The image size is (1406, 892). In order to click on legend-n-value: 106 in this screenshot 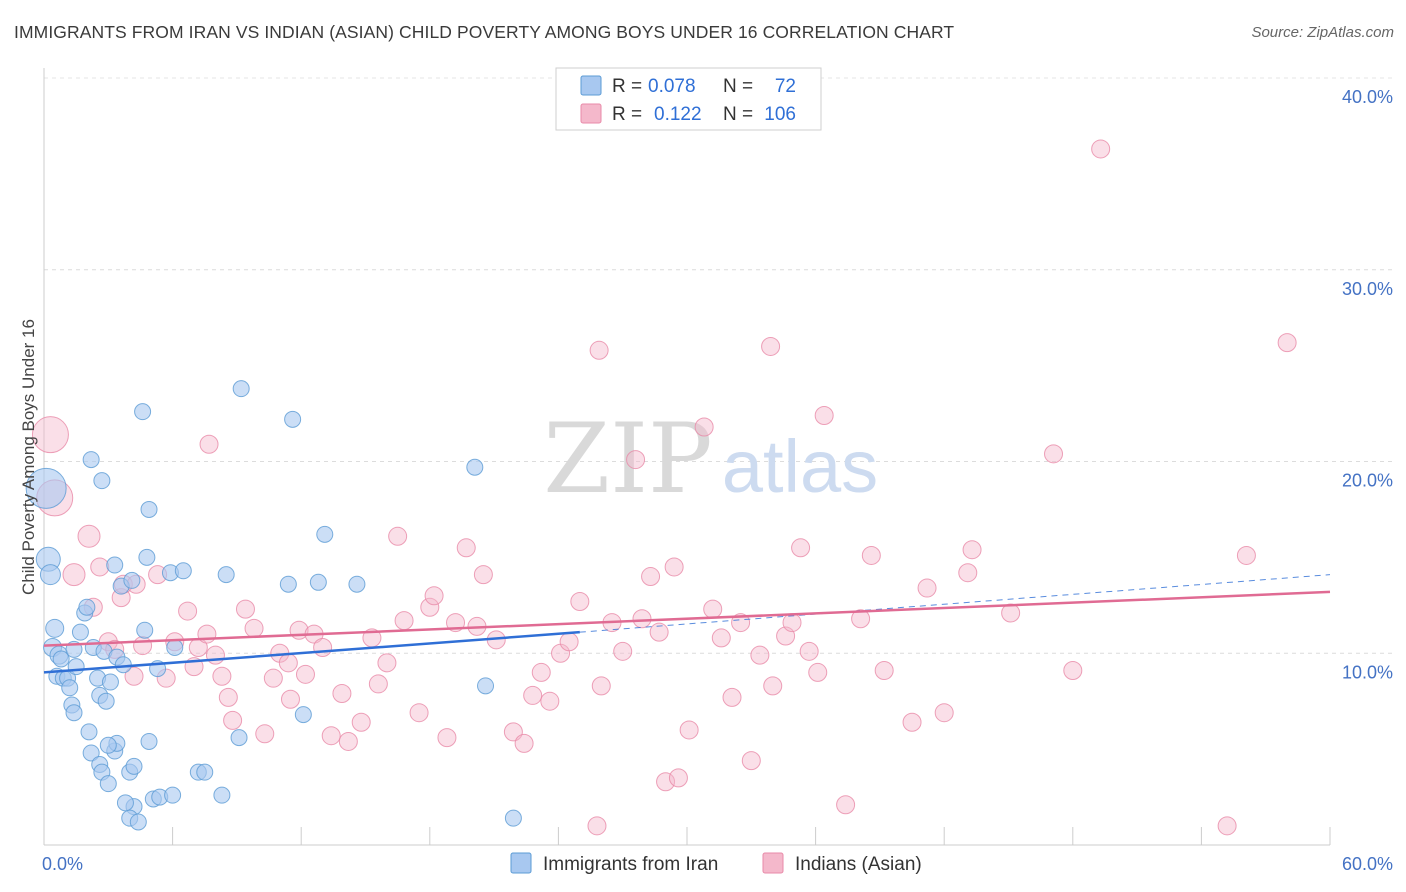, I will do `click(780, 114)`.